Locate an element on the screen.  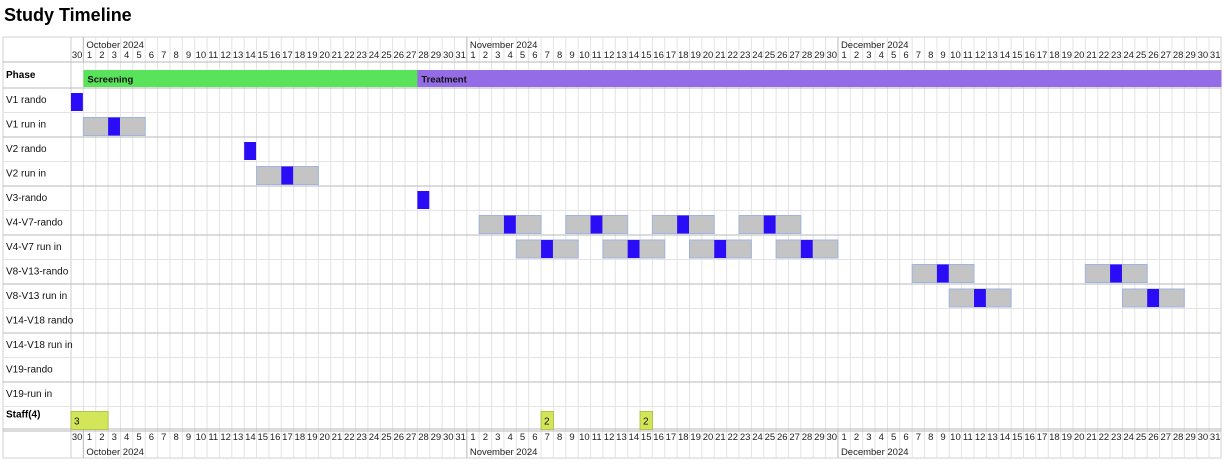
day-tick-label-bottom: 5 is located at coordinates (522, 437).